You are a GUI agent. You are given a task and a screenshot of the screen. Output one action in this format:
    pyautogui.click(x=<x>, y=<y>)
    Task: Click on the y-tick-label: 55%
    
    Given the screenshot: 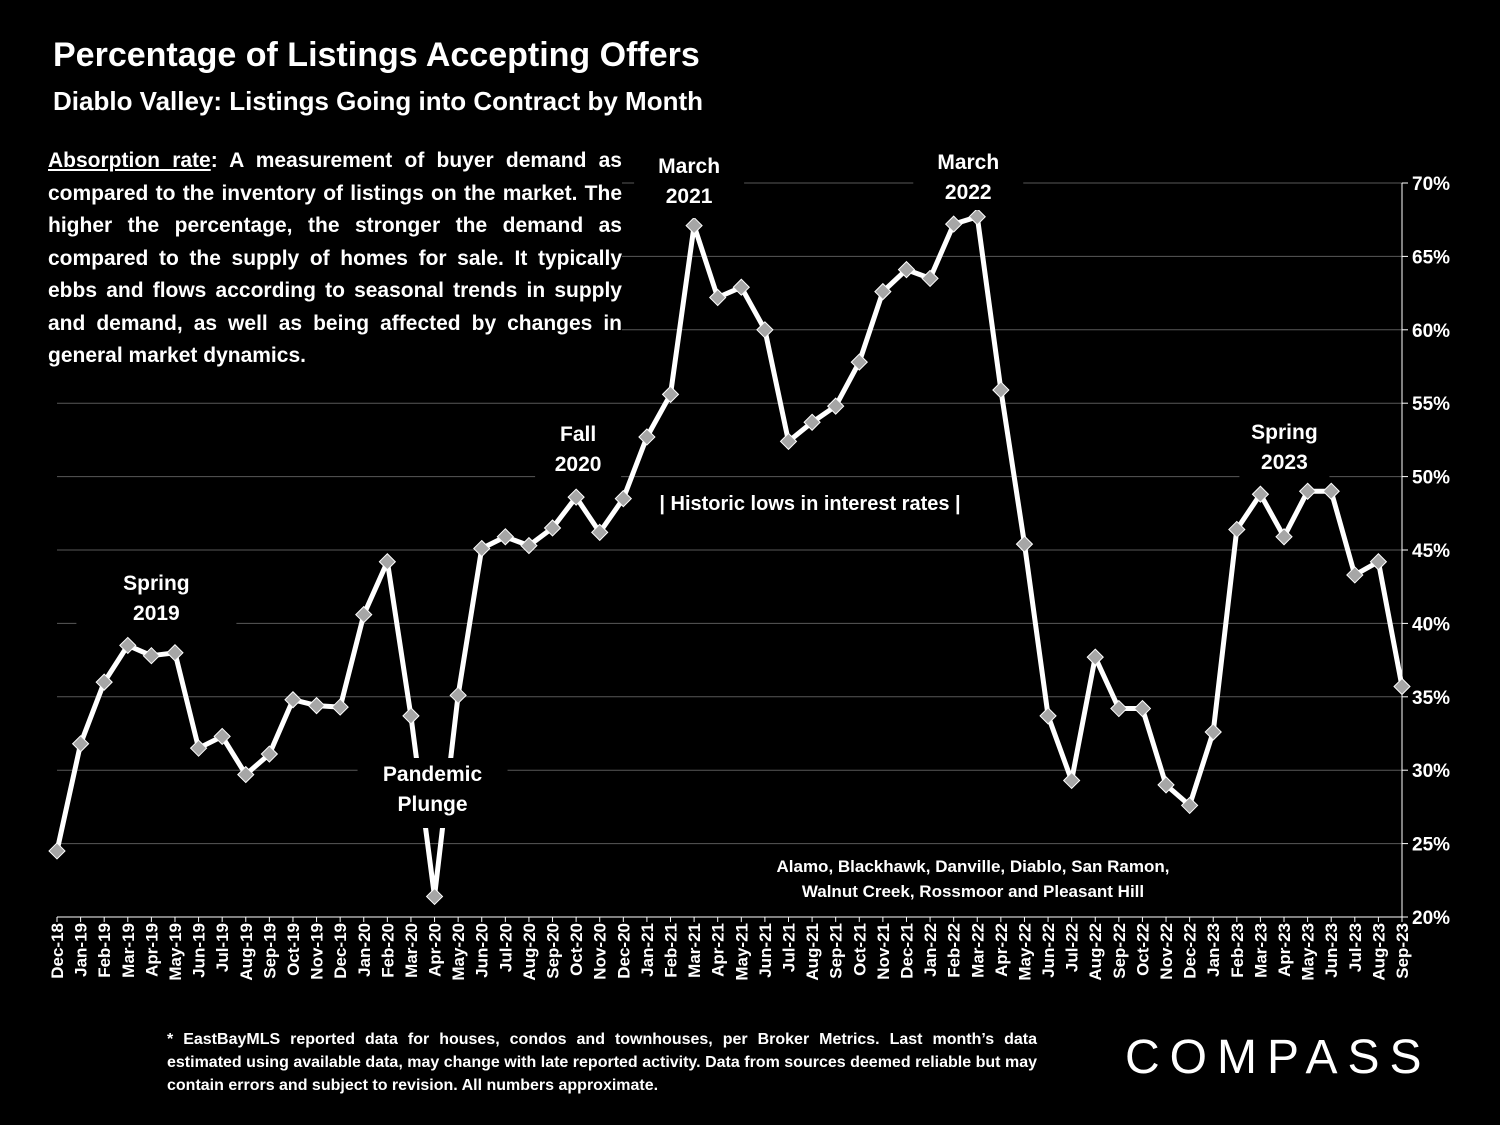 What is the action you would take?
    pyautogui.click(x=1431, y=404)
    